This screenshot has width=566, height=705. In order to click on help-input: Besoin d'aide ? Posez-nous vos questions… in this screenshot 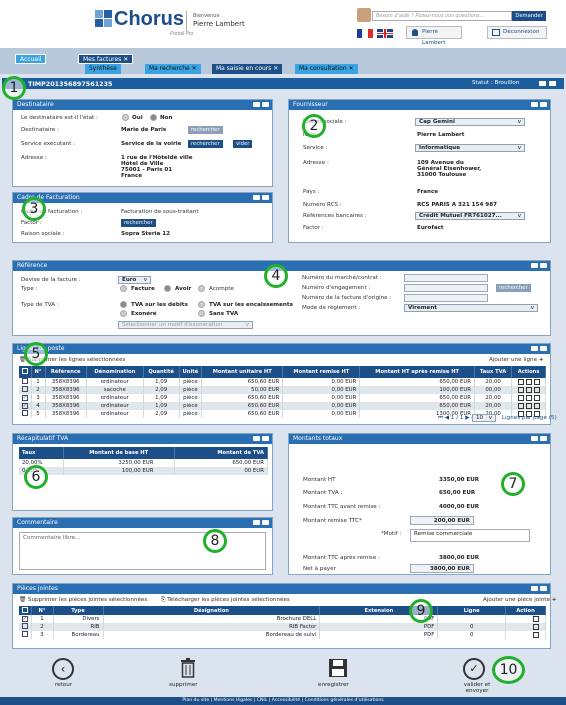, I will do `click(442, 16)`.